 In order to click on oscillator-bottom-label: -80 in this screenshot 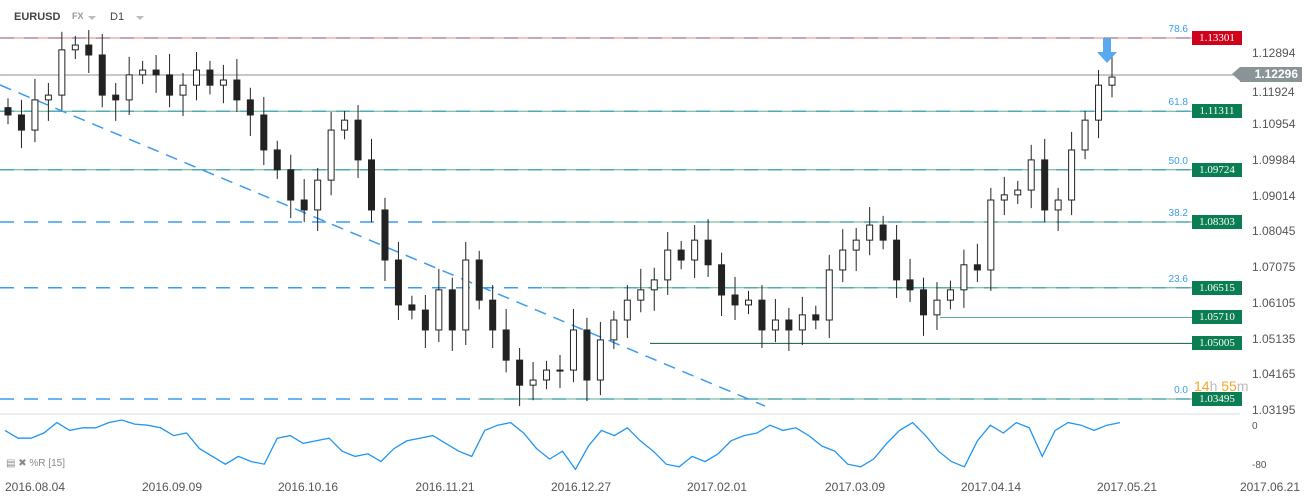, I will do `click(1259, 465)`.